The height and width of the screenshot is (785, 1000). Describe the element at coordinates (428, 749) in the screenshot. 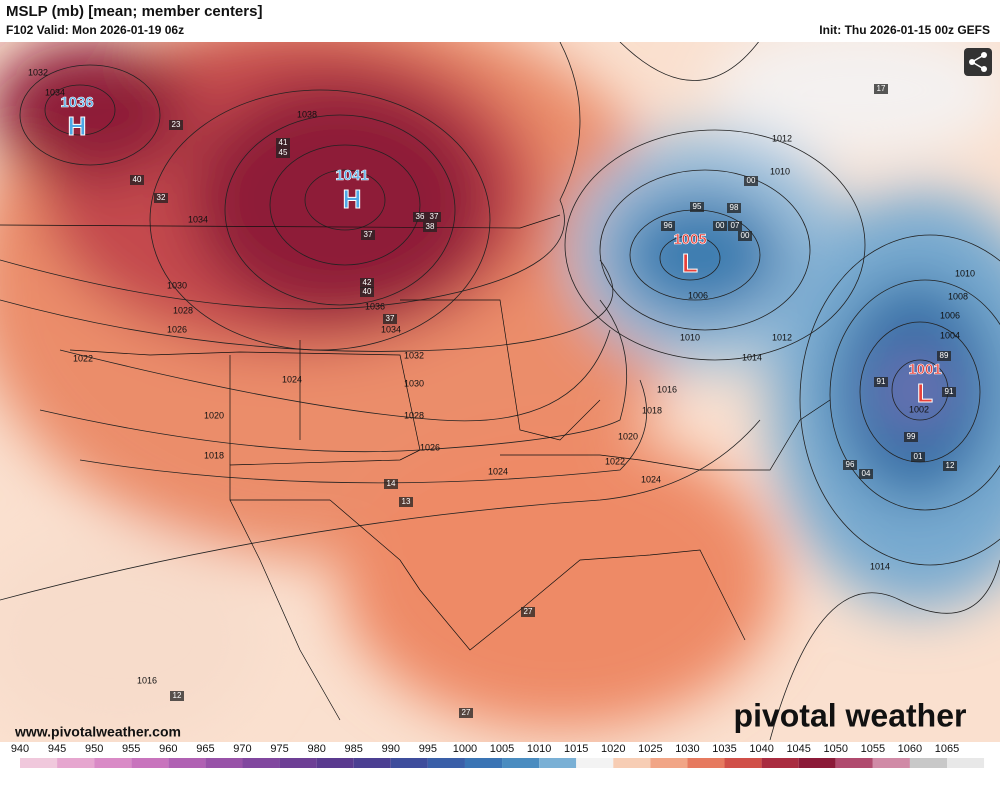

I see `colorbar-tick-label: 995` at that location.